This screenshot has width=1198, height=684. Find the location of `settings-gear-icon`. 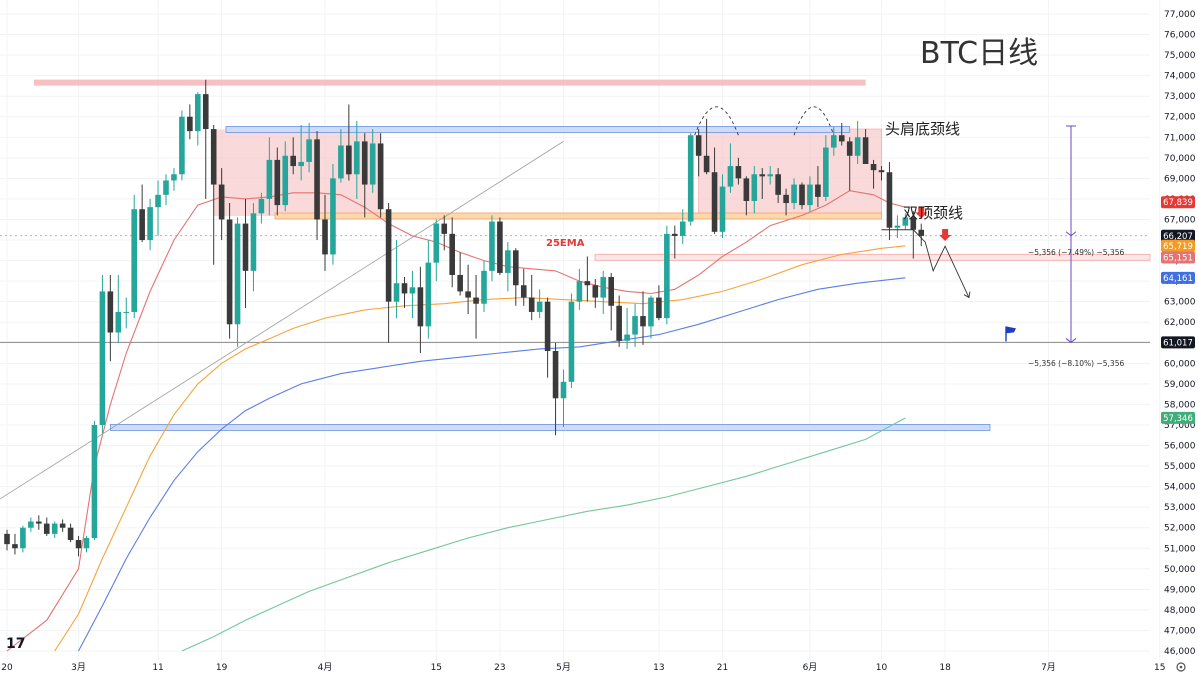

settings-gear-icon is located at coordinates (1181, 667).